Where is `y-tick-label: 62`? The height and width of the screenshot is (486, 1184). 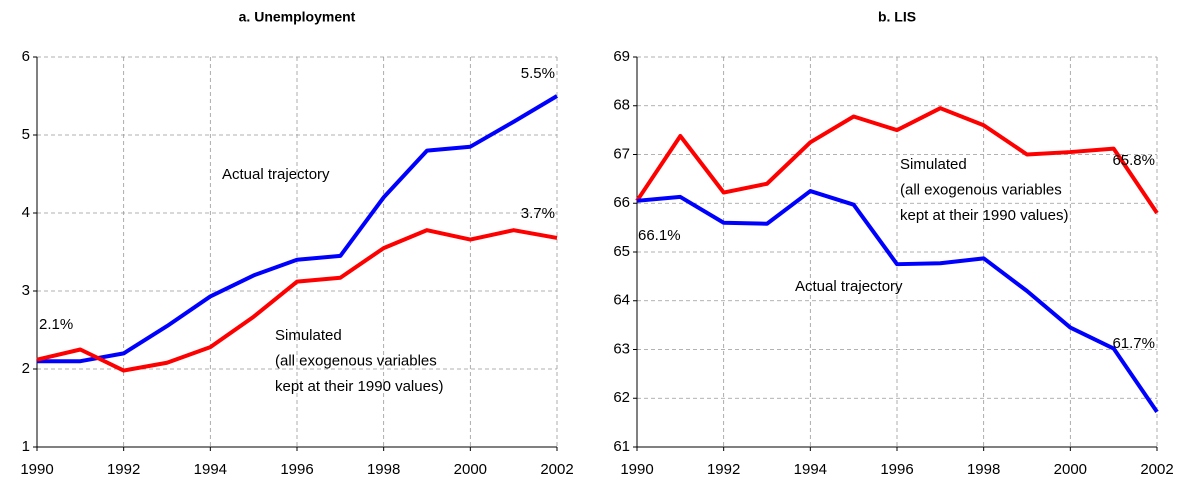 y-tick-label: 62 is located at coordinates (621, 397).